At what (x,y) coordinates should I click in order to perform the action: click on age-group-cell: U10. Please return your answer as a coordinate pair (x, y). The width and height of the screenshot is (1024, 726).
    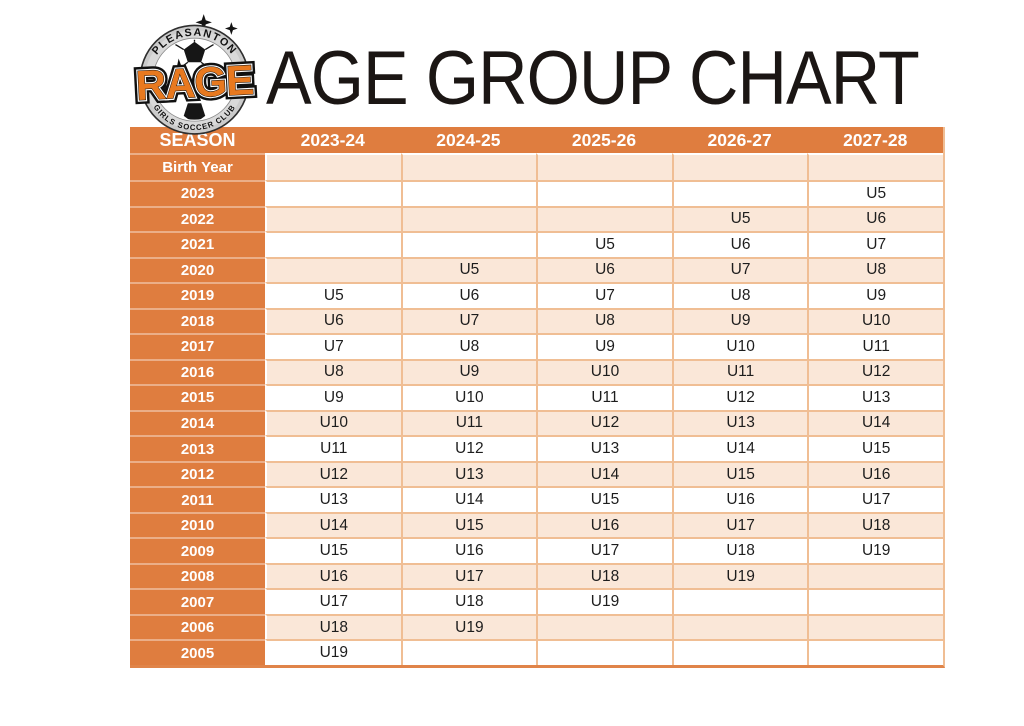
    Looking at the image, I should click on (468, 397).